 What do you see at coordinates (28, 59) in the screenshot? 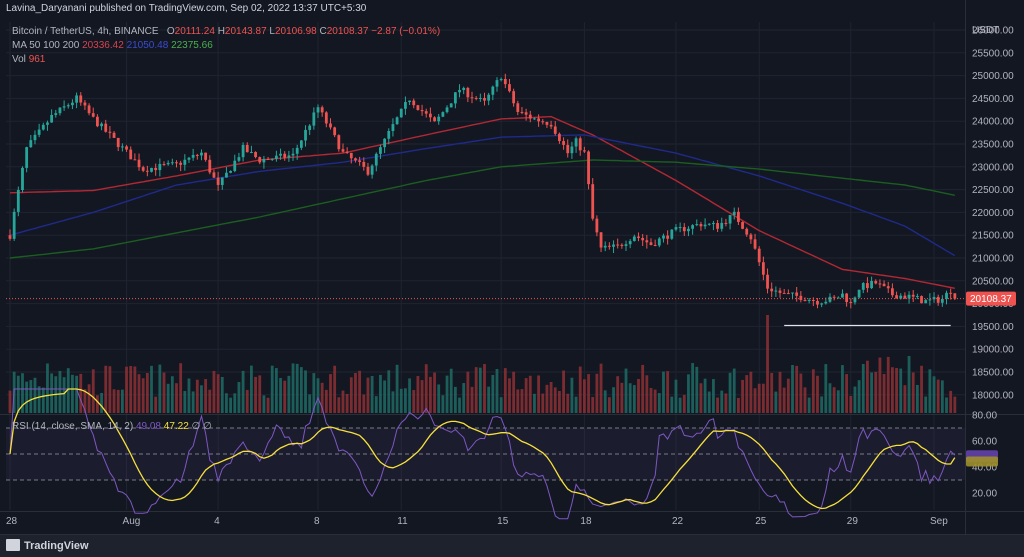
I see `vol-legend: Vol 961` at bounding box center [28, 59].